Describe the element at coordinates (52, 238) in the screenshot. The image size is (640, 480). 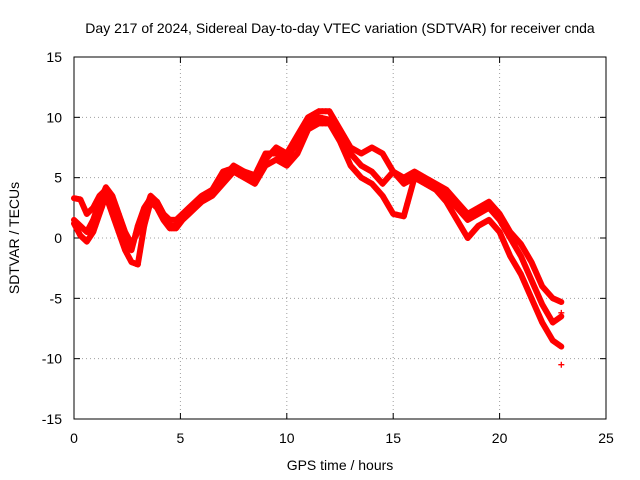
I see `y-tick-labels: -15 -10 -5 0 5 10 15` at that location.